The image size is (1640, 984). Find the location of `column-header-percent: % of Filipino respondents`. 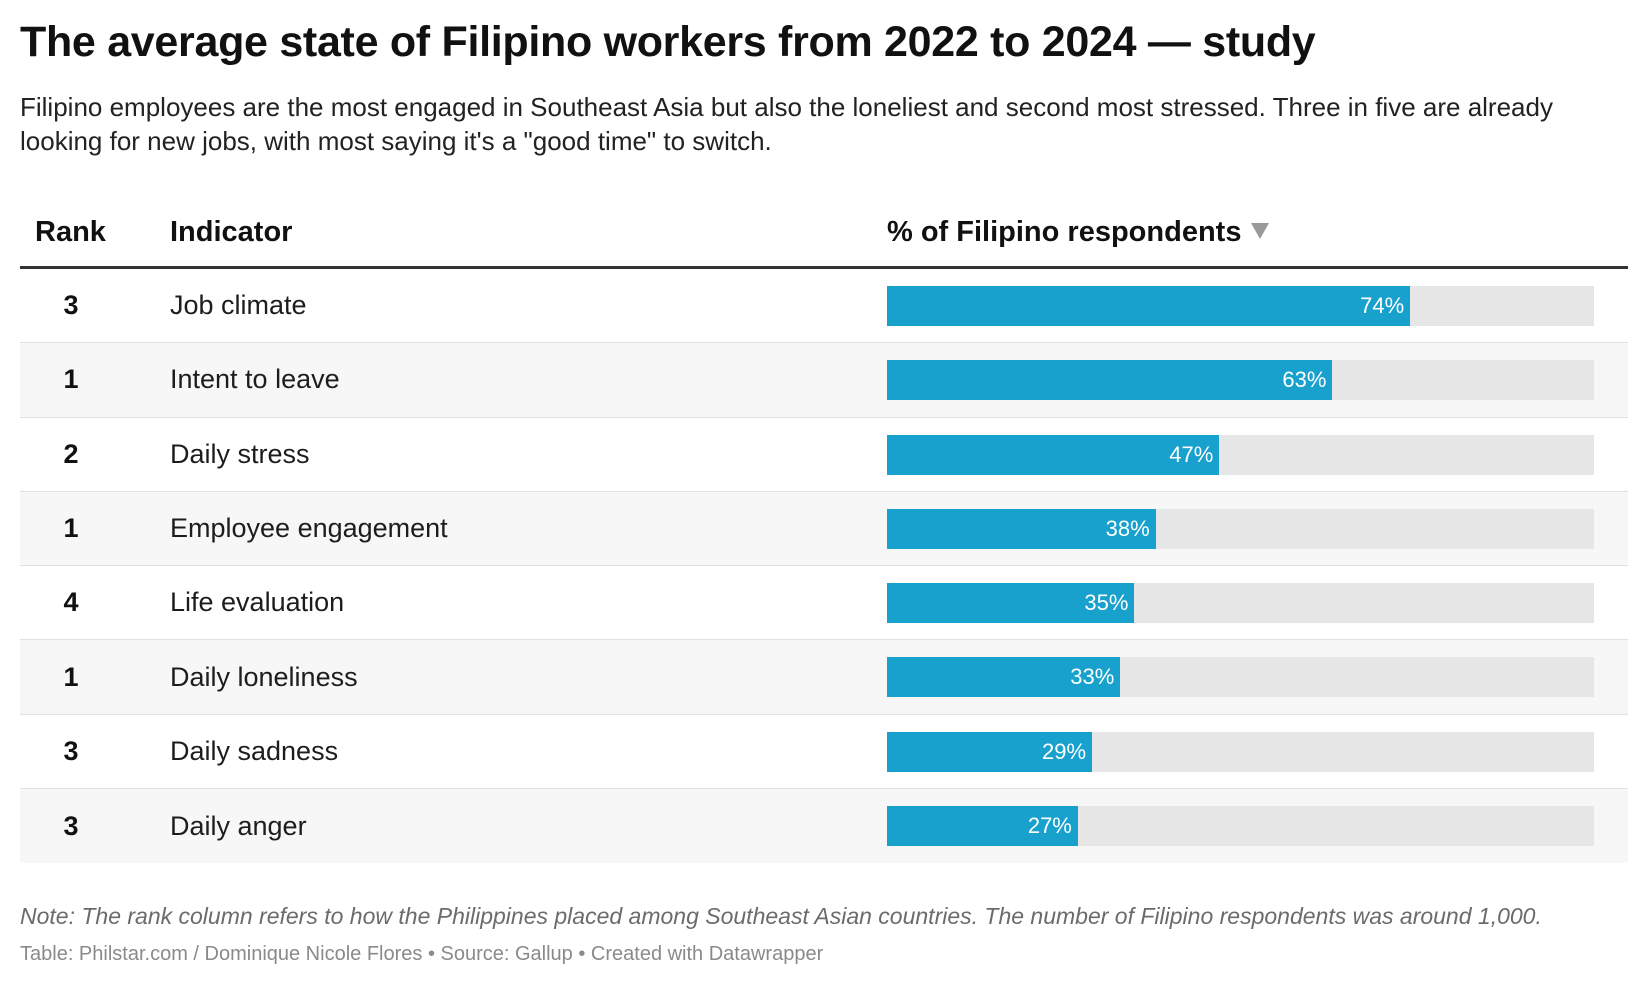

column-header-percent: % of Filipino respondents is located at coordinates (1078, 232).